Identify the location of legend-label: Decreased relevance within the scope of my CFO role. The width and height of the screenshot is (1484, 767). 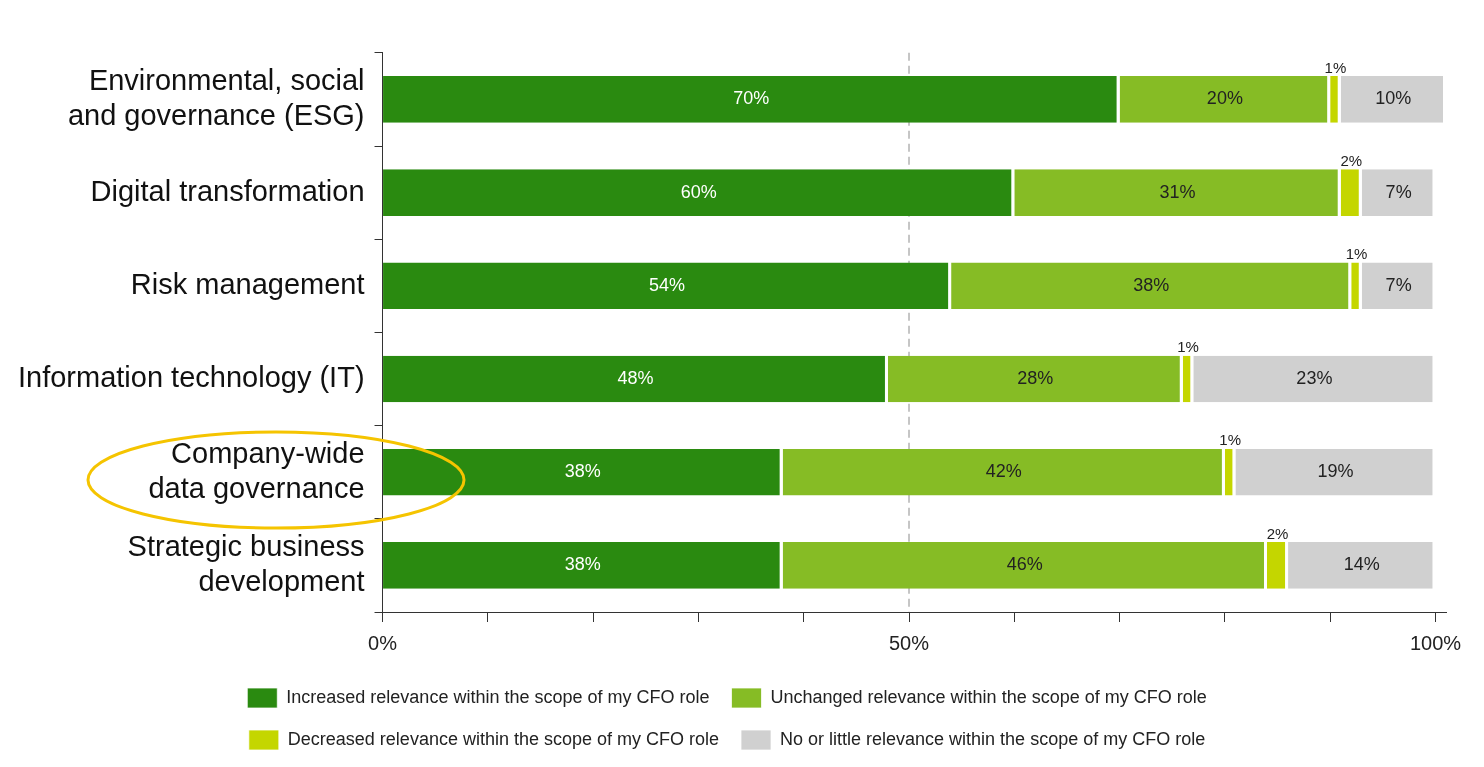
(503, 738).